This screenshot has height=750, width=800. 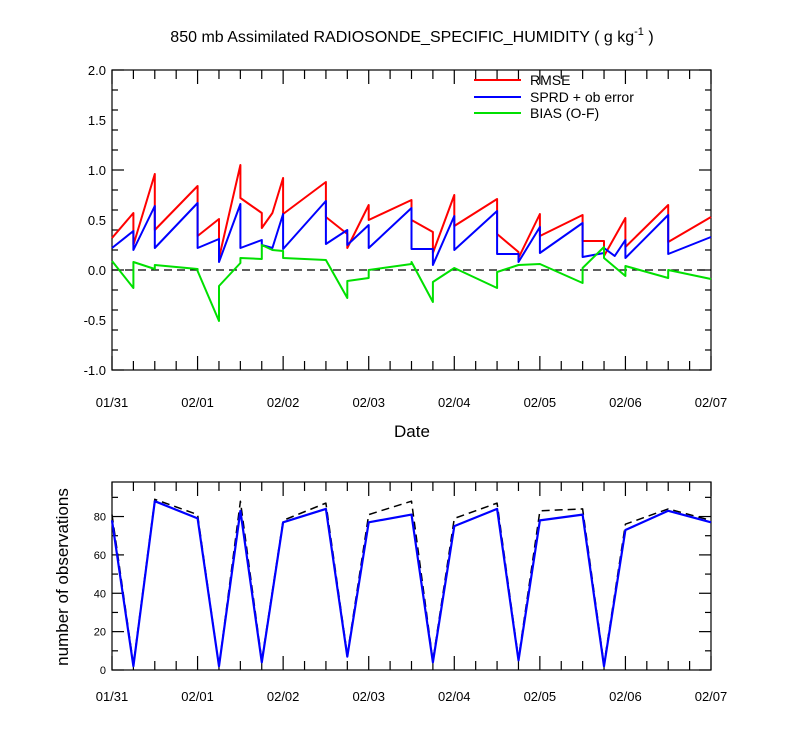 What do you see at coordinates (582, 97) in the screenshot?
I see `legend-label-sprd: SPRD + ob error` at bounding box center [582, 97].